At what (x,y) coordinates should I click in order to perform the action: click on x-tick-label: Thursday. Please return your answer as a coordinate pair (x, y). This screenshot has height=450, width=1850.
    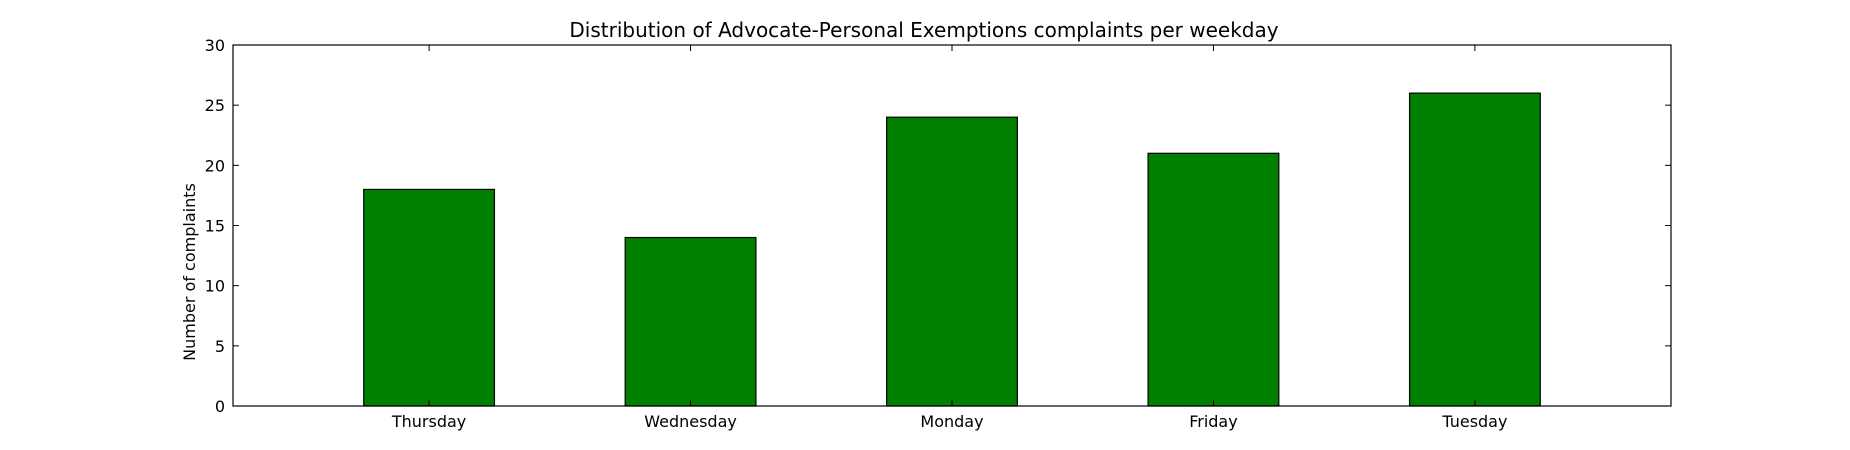
    Looking at the image, I should click on (428, 421).